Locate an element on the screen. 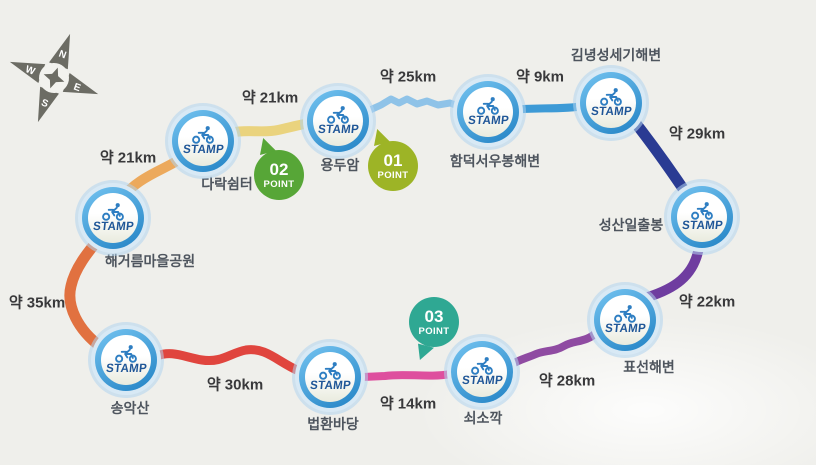  stamp-yongduam: STAMP is located at coordinates (338, 121).